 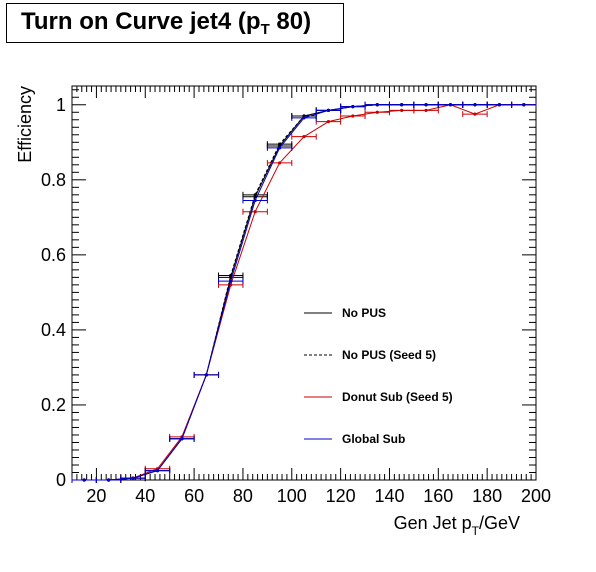 I want to click on y-axis-label: Efficiency, so click(x=25, y=124).